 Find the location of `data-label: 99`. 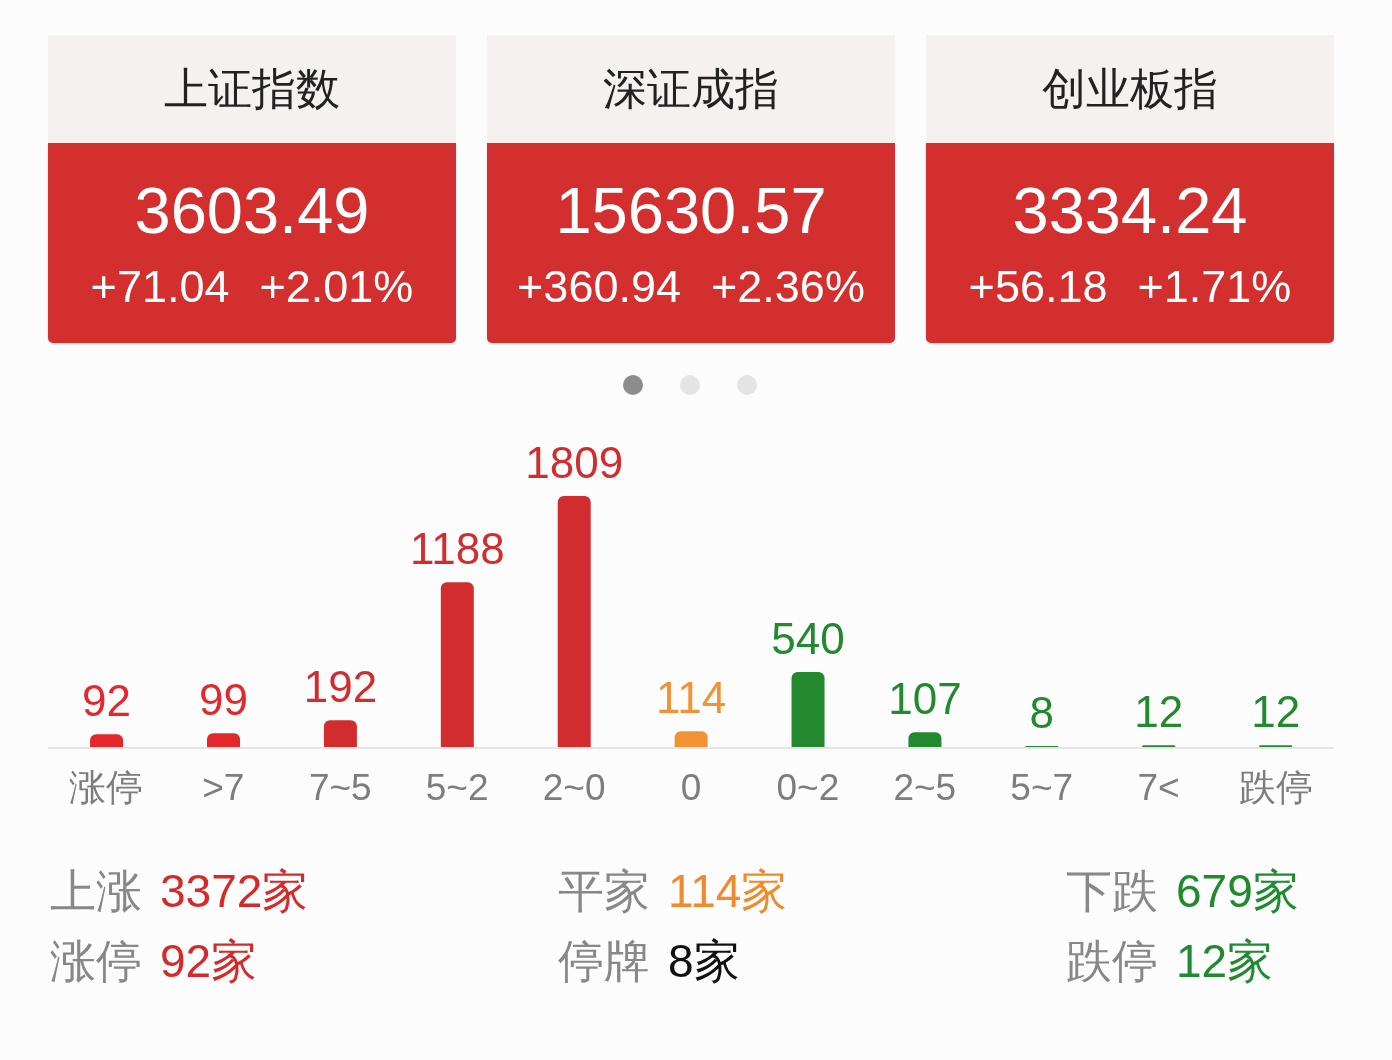

data-label: 99 is located at coordinates (223, 700).